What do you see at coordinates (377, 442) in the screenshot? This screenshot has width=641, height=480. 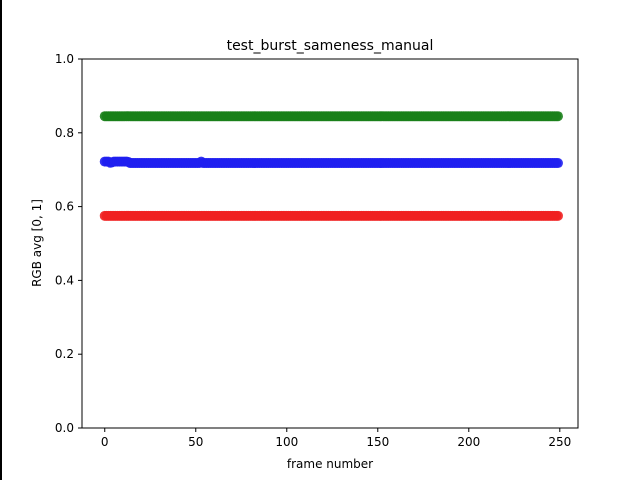 I see `x-tick-label: 150` at bounding box center [377, 442].